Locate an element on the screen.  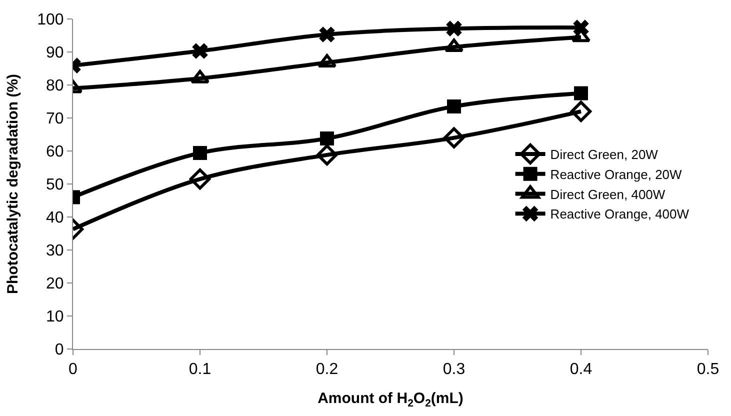
y-axis-title: Photocatalytic degradation (%) is located at coordinates (13, 184).